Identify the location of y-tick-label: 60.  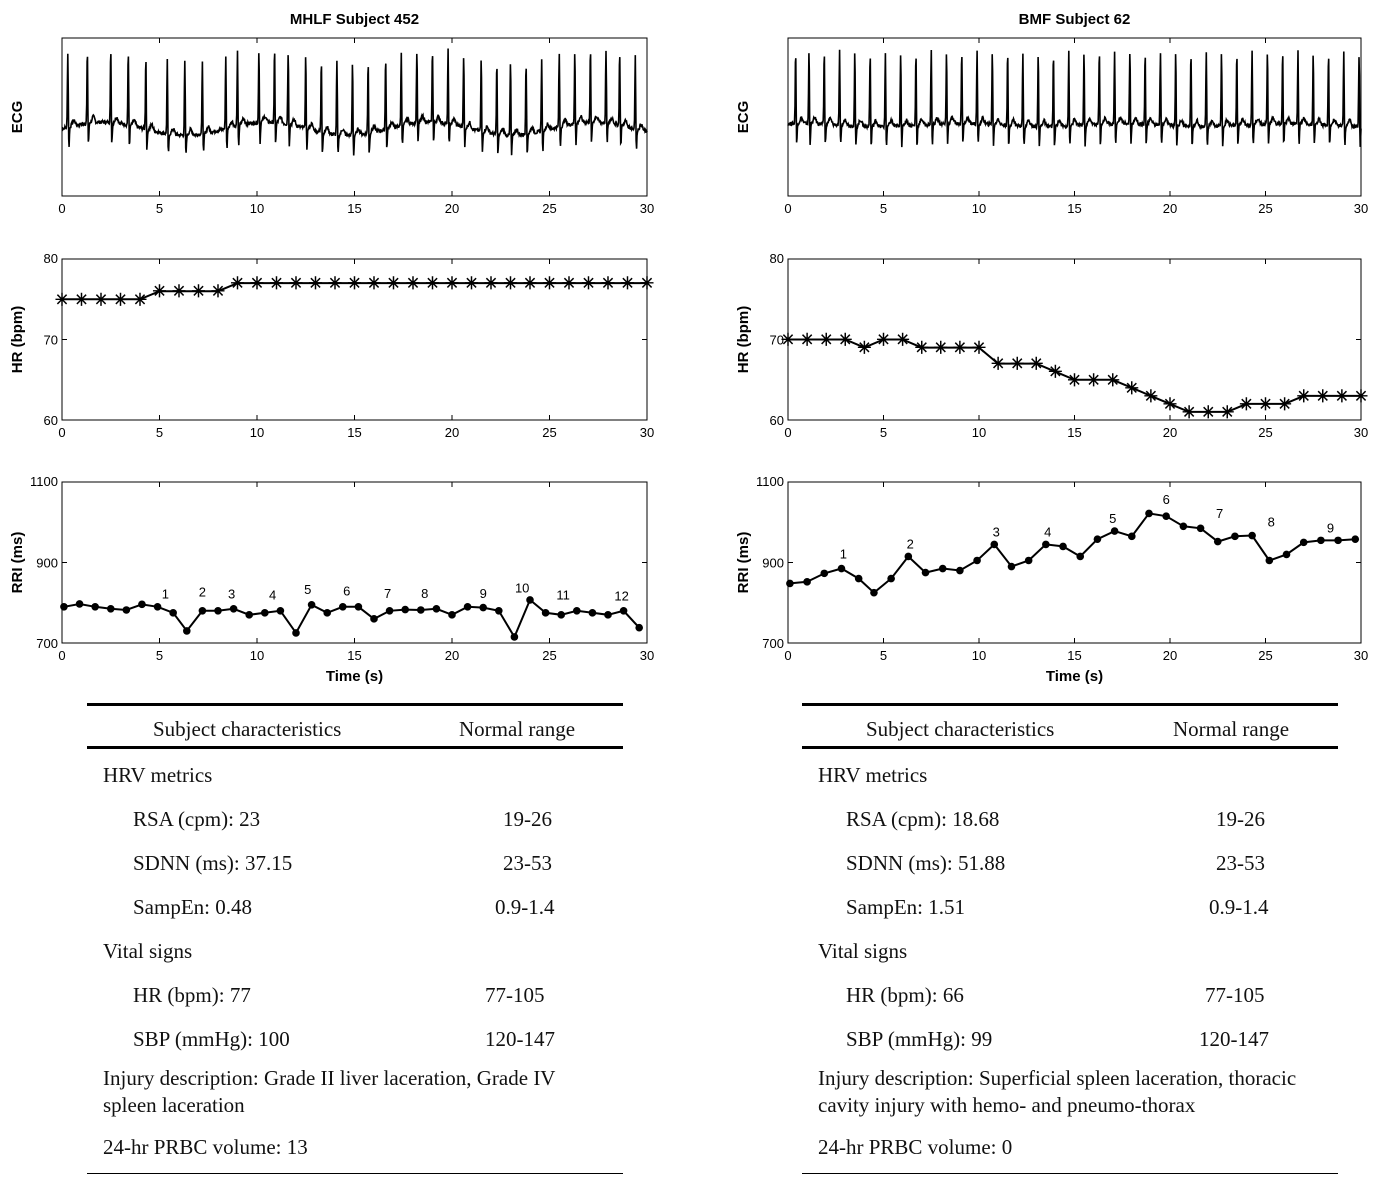
(777, 420).